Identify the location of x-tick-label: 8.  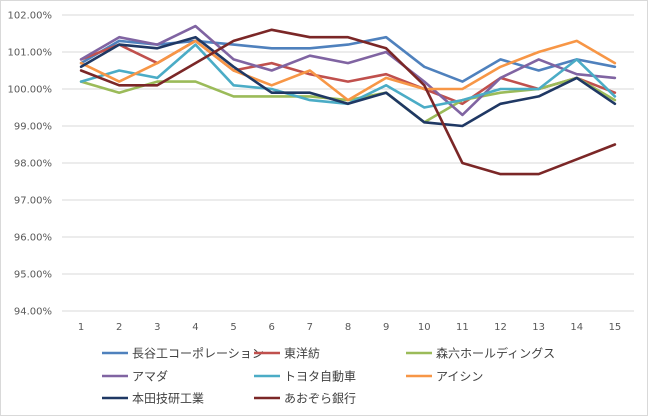
(348, 327).